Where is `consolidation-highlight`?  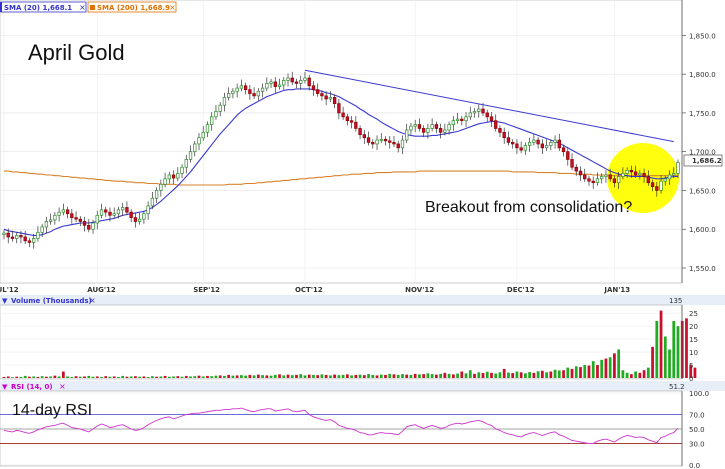
consolidation-highlight is located at coordinates (643, 178).